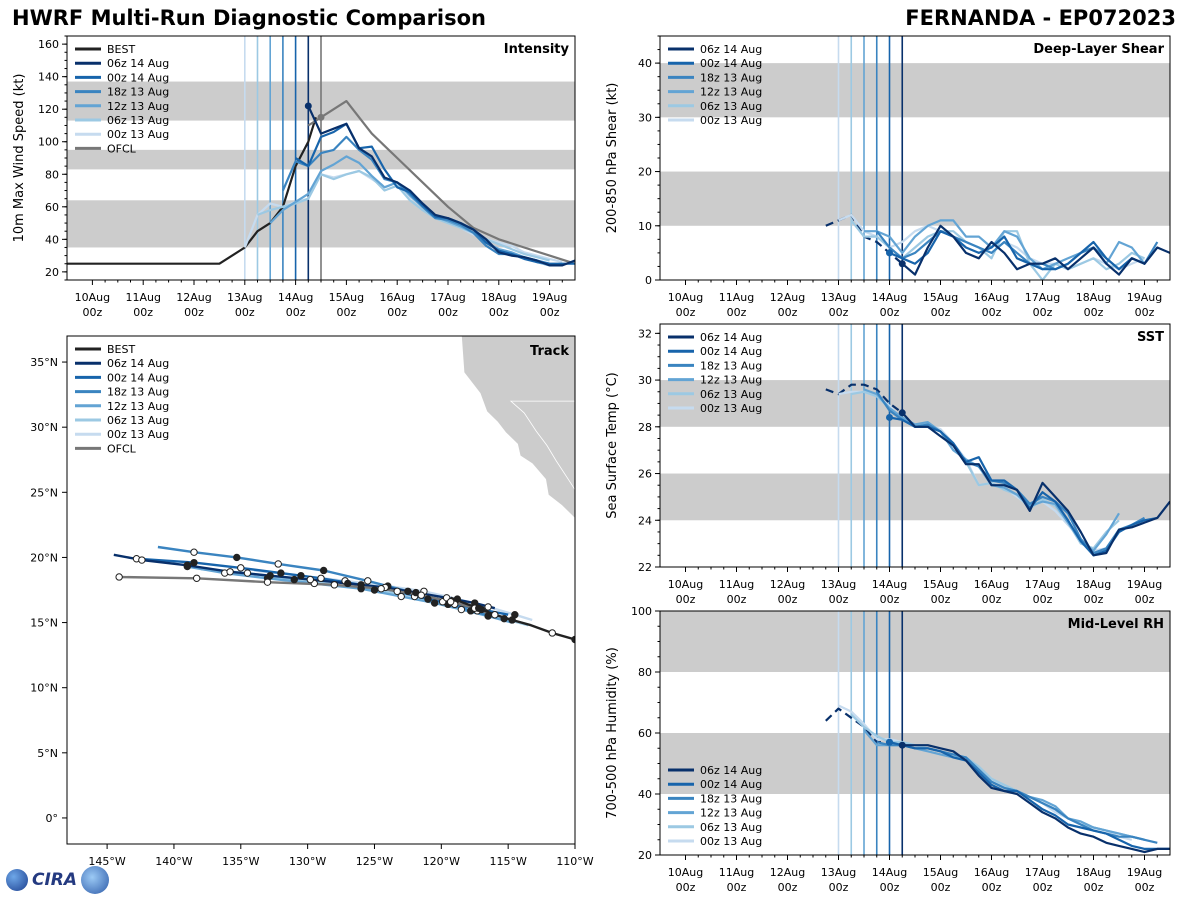 The image size is (1200, 900). Describe the element at coordinates (121, 349) in the screenshot. I see `legend-label: BEST` at that location.